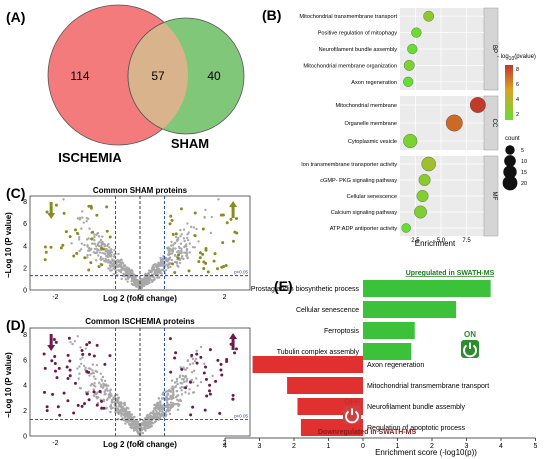  What do you see at coordinates (517, 70) in the screenshot?
I see `legend-color-tick: 8` at bounding box center [517, 70].